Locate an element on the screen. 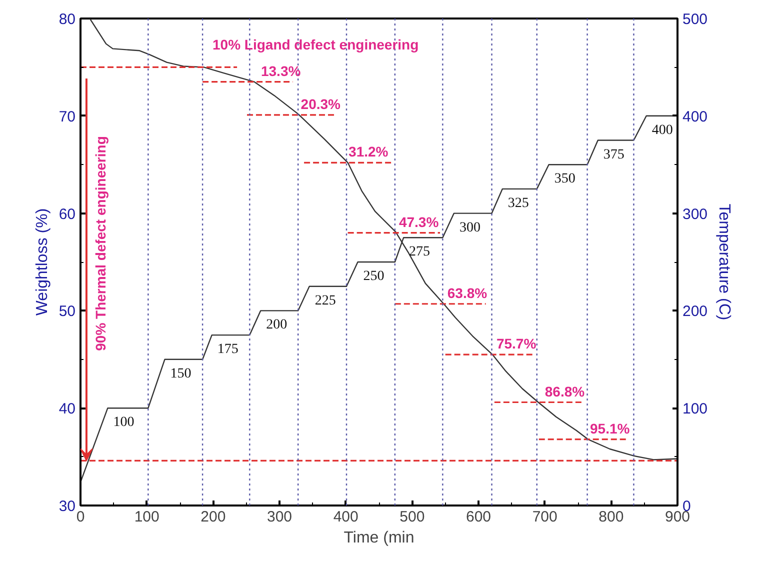 The width and height of the screenshot is (762, 565). data-label: 375 is located at coordinates (613, 154).